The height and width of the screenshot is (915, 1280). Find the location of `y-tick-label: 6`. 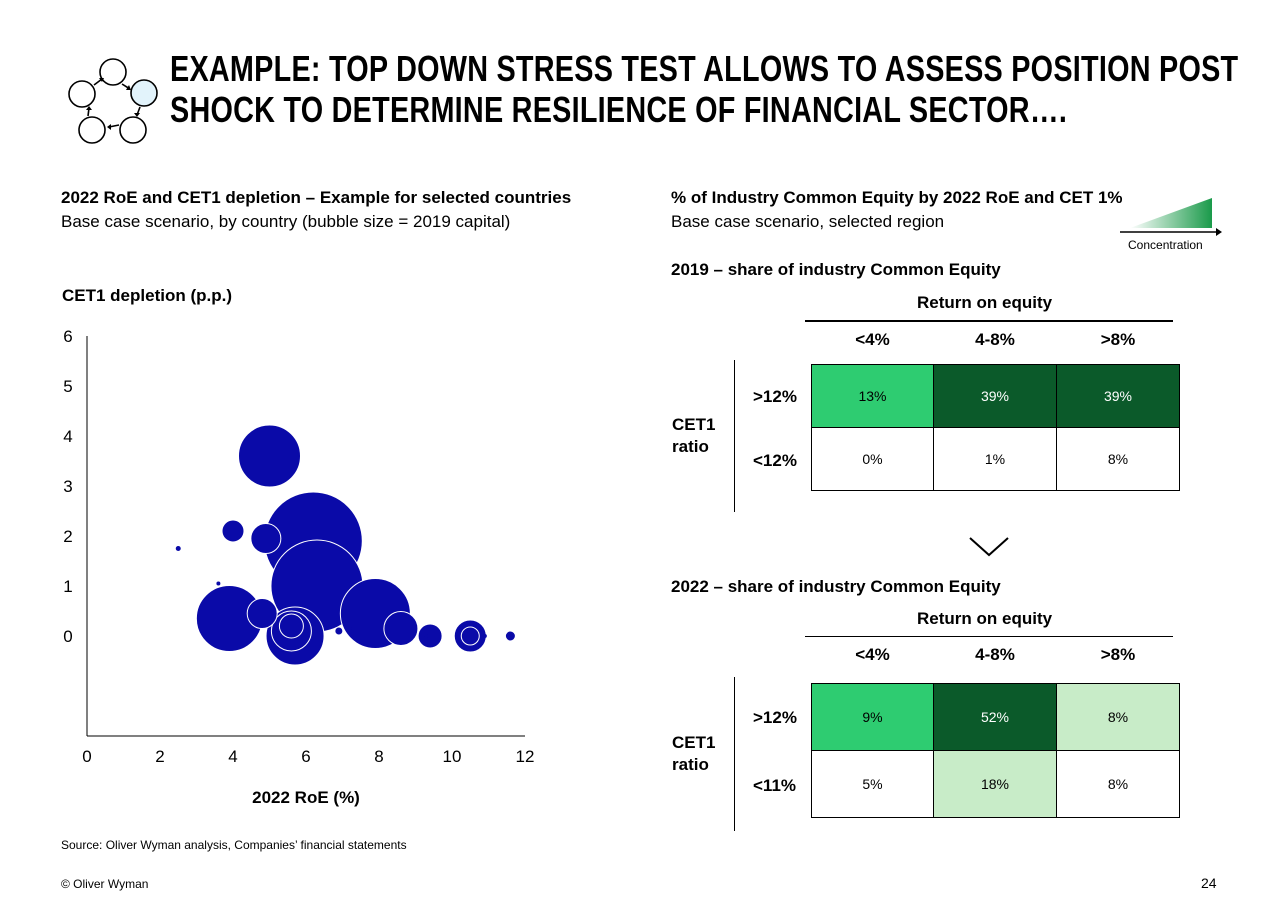

y-tick-label: 6 is located at coordinates (67, 336).